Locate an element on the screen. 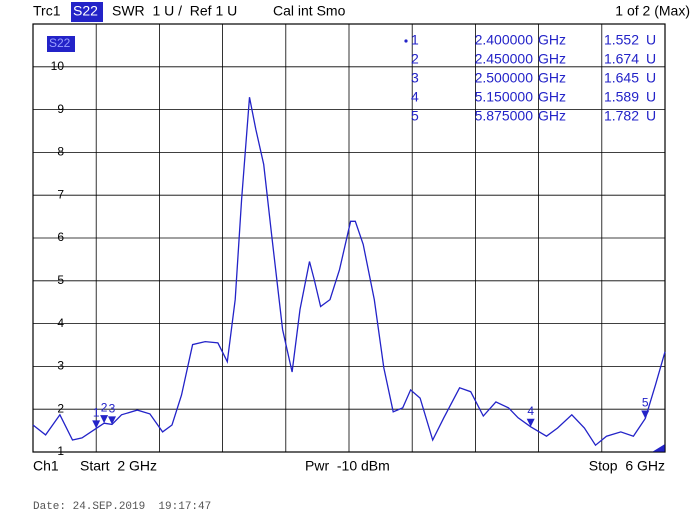 The image size is (700, 530). trace-box-label: S22 is located at coordinates (60, 43).